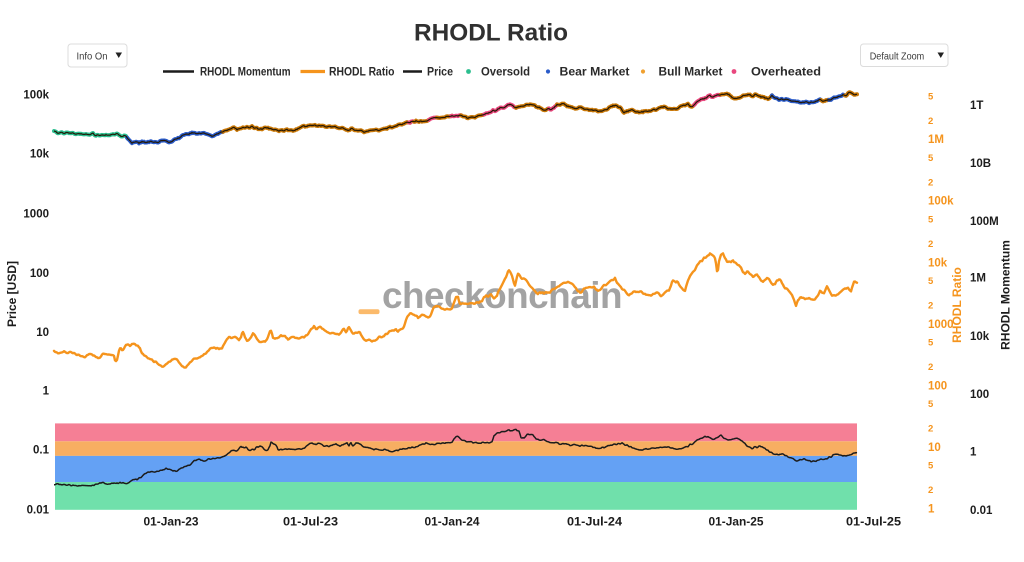  I want to click on svg-text: 01-Jul-25, so click(874, 523).